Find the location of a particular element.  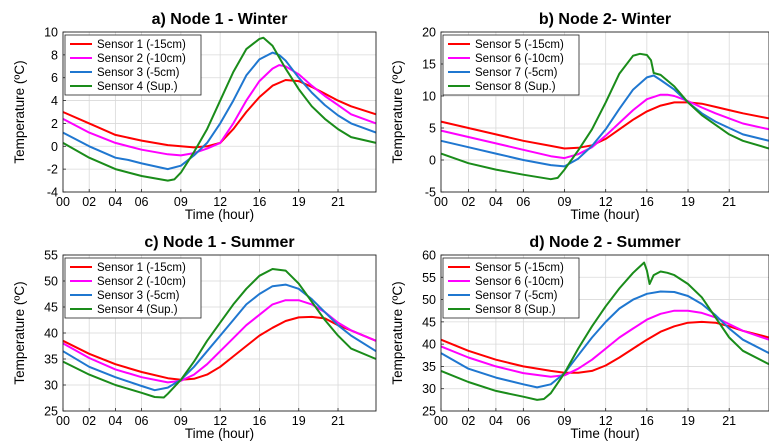

legend-entry: Sensor 8 (Sup.) is located at coordinates (515, 87).